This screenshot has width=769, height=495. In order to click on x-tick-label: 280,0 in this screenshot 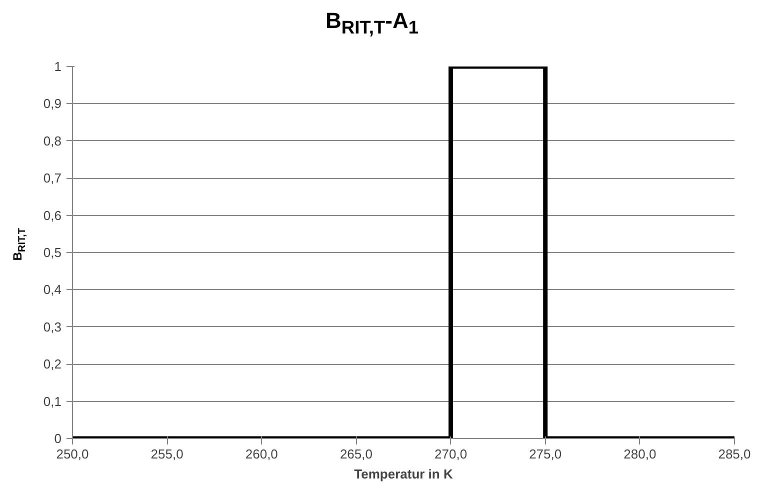, I will do `click(640, 454)`.